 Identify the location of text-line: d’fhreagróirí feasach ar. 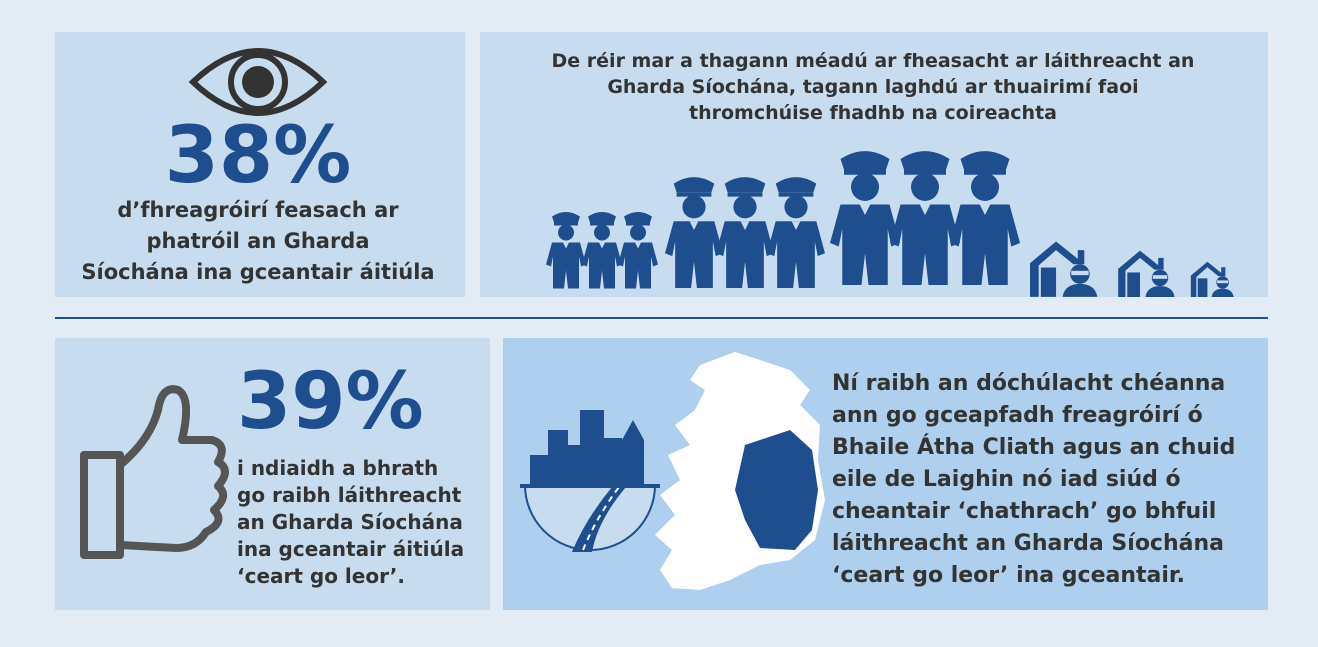
(258, 210).